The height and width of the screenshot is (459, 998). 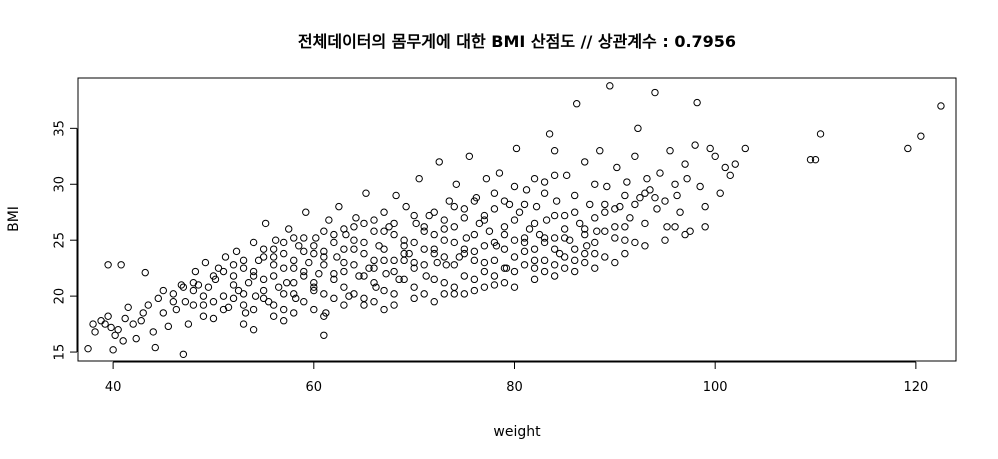 What do you see at coordinates (517, 41) in the screenshot?
I see `chart-title: 전체데이터의 몸무게에 대한 BMI 산점도 // 상관계수 : 0.7956` at bounding box center [517, 41].